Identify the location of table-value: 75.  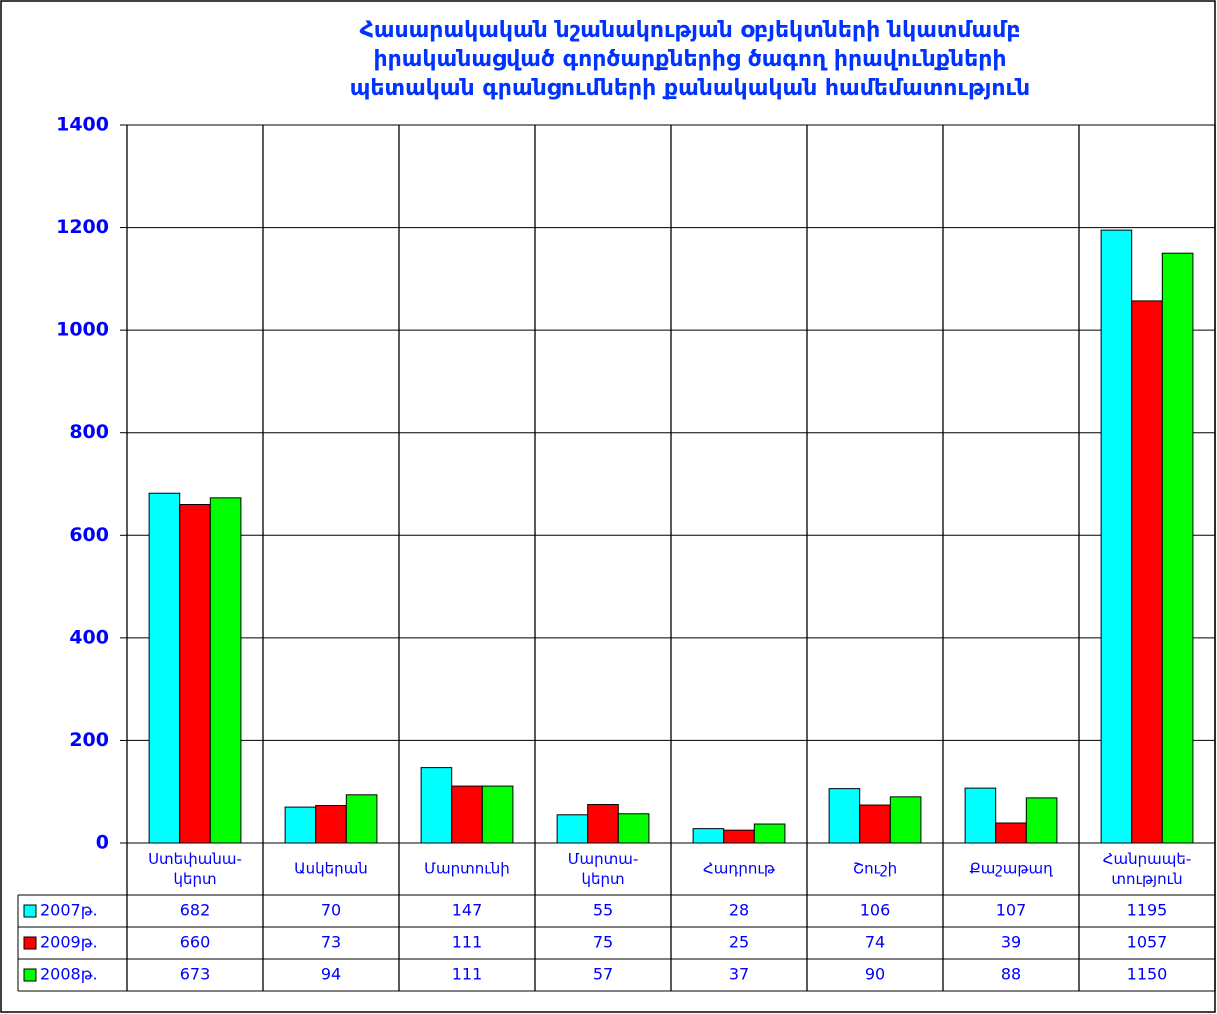
(603, 942).